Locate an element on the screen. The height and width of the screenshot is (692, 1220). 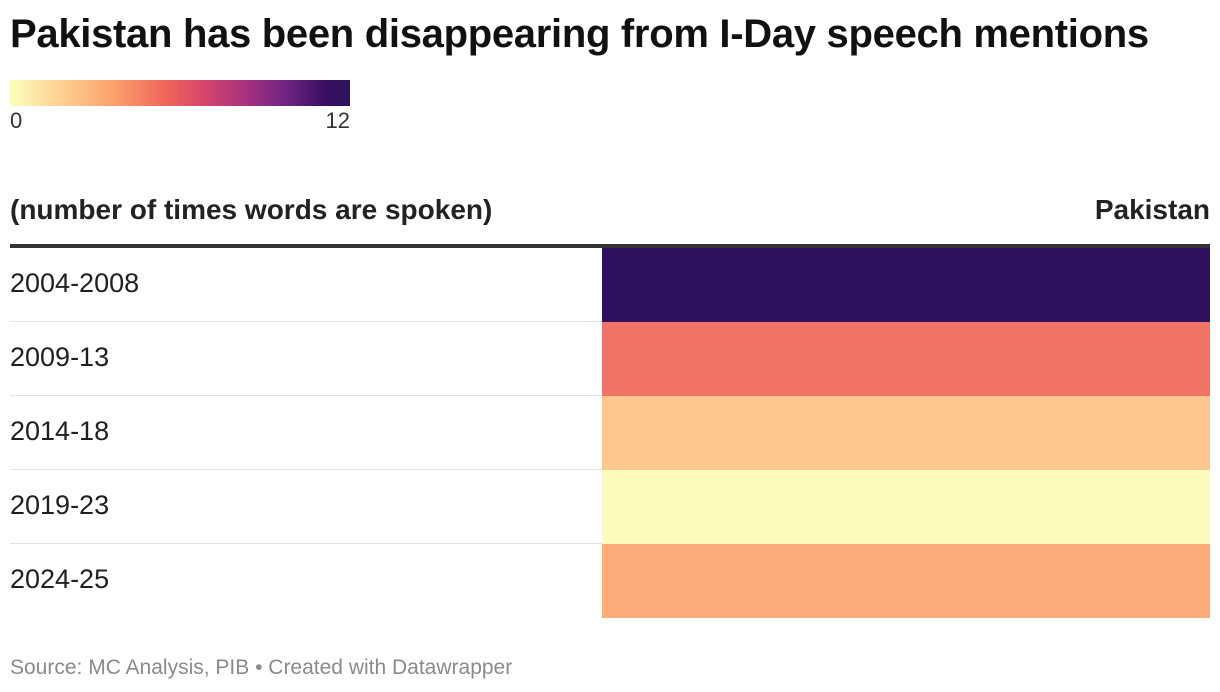
row-label: 2019-23 is located at coordinates (60, 505).